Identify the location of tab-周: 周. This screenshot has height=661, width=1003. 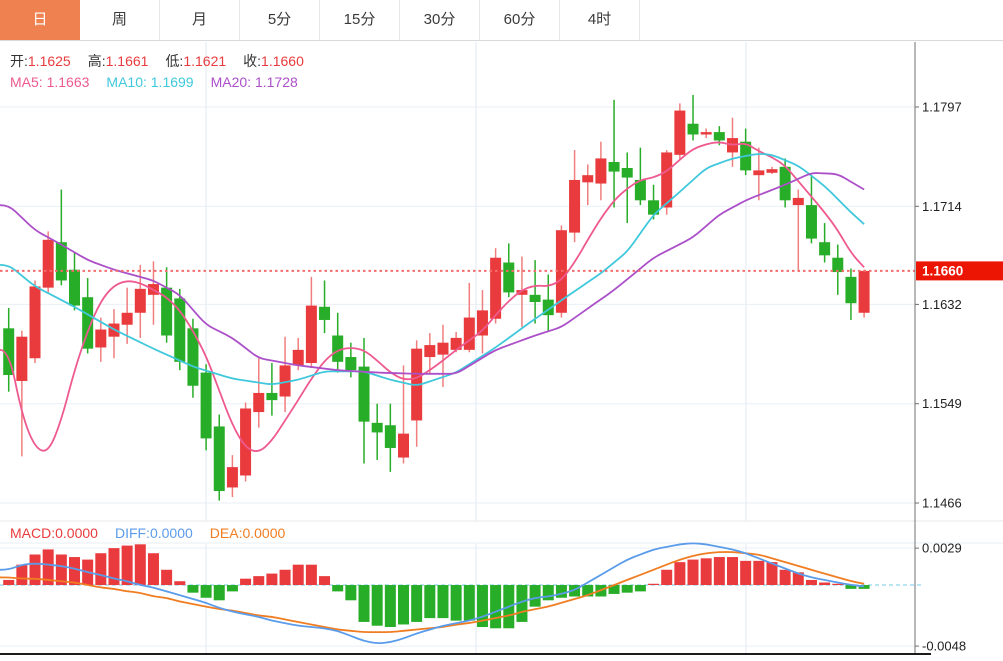
(120, 20).